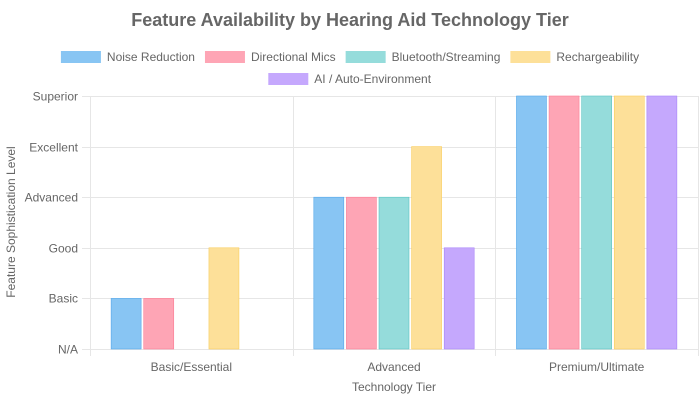  I want to click on legend-label: AI / Auto-Environment, so click(372, 79).